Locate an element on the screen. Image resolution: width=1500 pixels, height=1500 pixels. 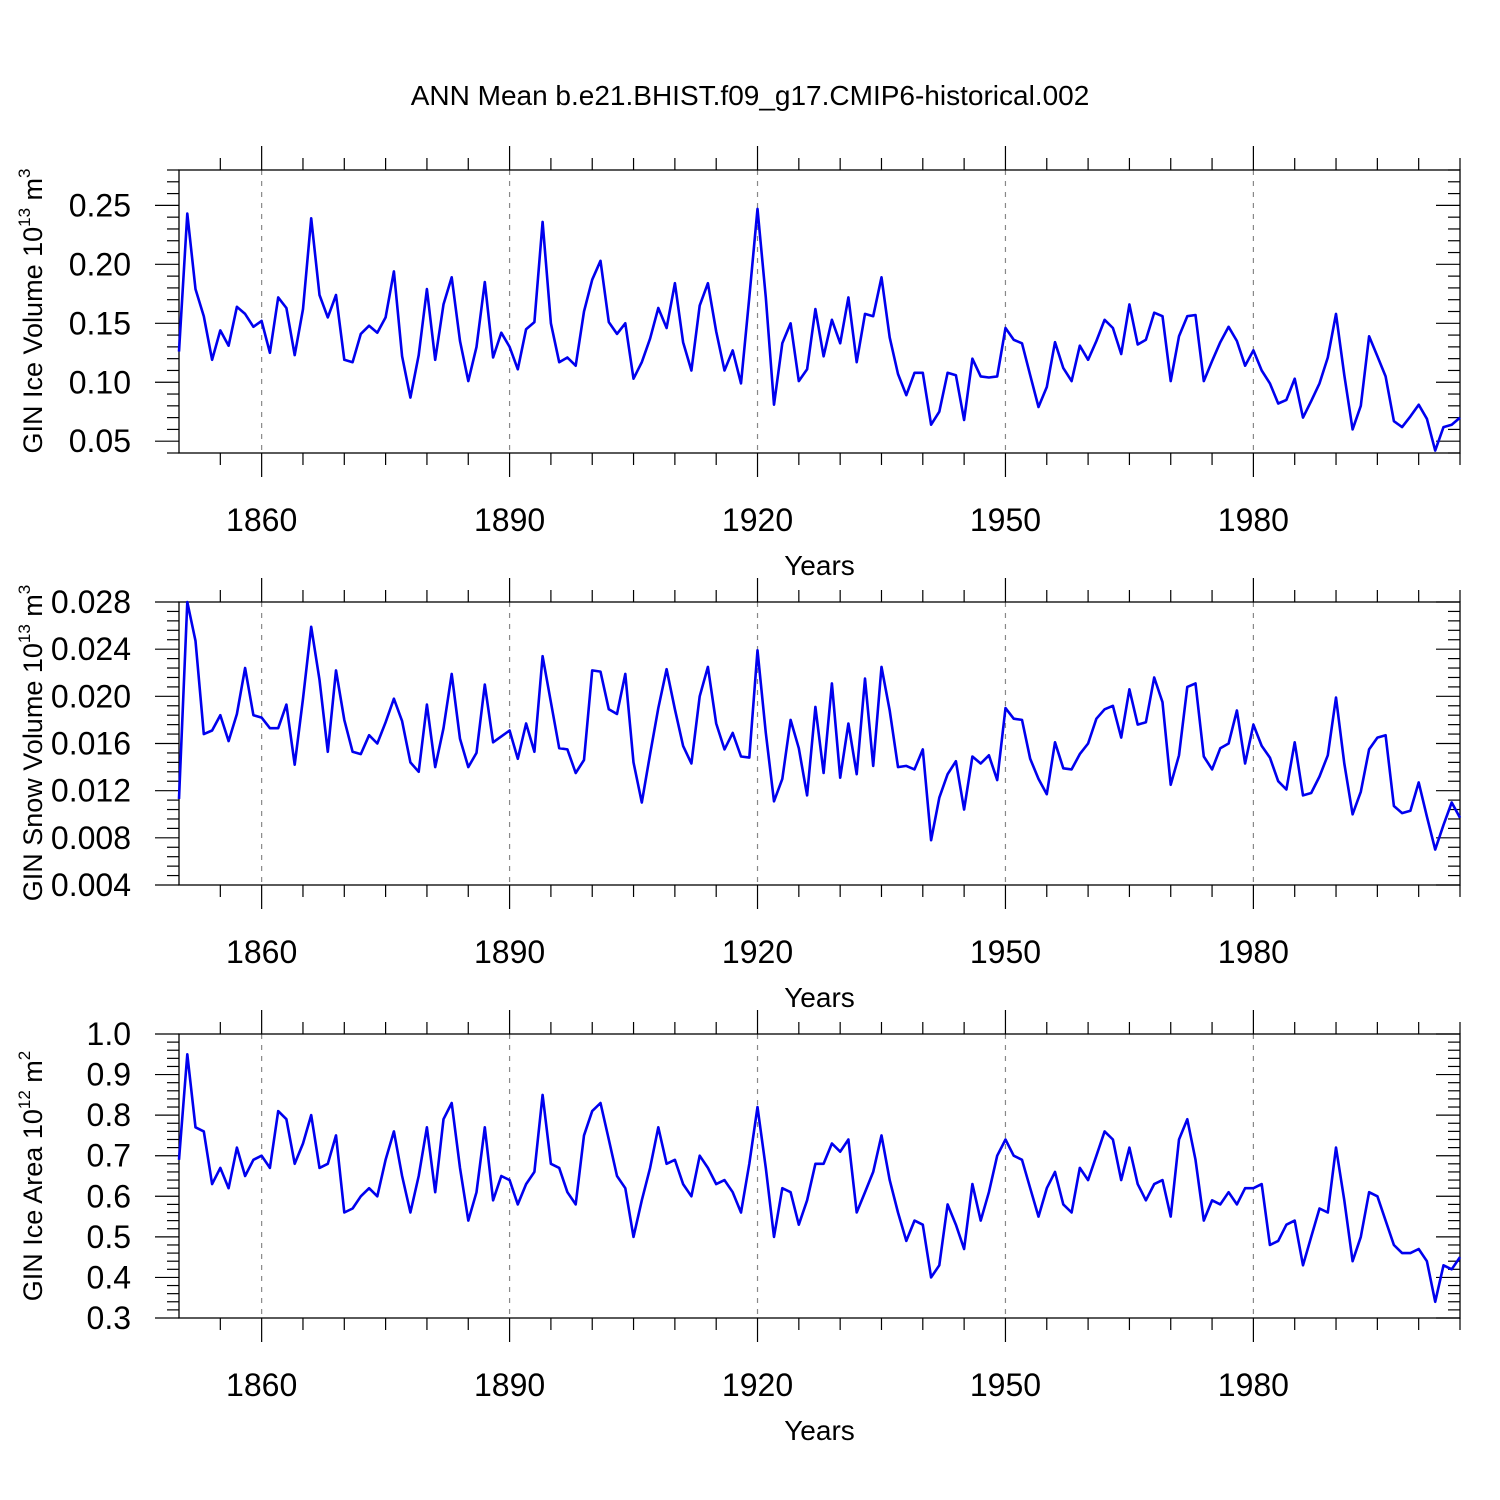
y-tick-label: 0.016 is located at coordinates (91, 744).